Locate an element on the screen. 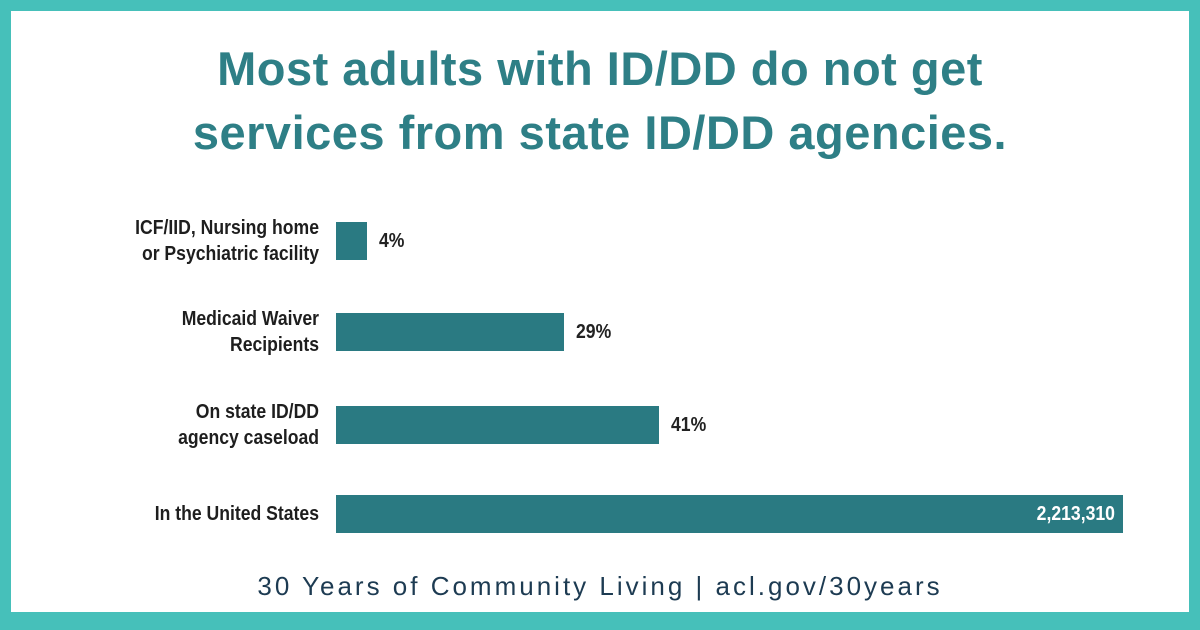 The image size is (1200, 630). category-label: On state ID/DD agency caseload is located at coordinates (248, 425).